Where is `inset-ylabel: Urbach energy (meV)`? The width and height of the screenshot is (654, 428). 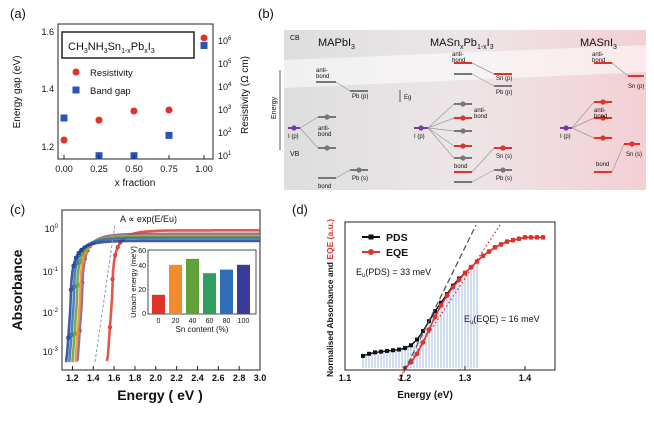
inset-ylabel: Urbach energy (meV) is located at coordinates (133, 282).